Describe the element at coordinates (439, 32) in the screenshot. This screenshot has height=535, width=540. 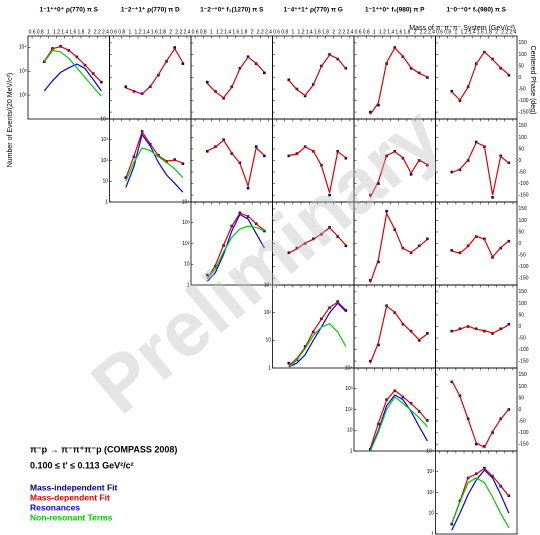
I see `x-tick-label: 0.6` at that location.